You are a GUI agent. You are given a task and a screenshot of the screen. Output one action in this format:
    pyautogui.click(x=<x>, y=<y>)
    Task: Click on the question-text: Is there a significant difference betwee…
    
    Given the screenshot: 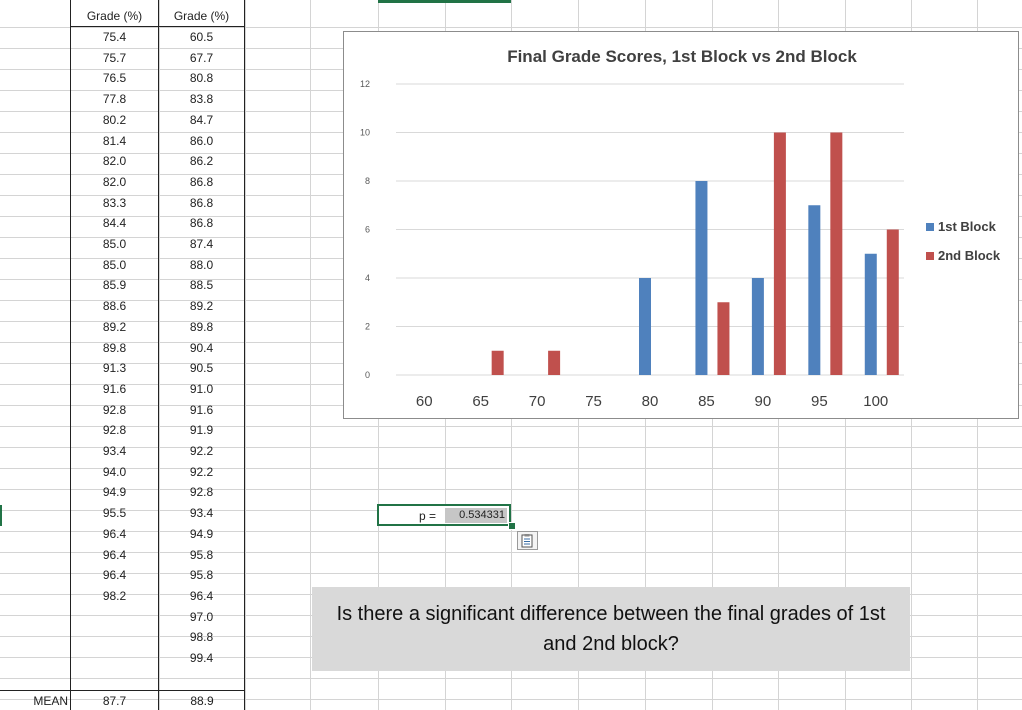 What is the action you would take?
    pyautogui.click(x=611, y=629)
    